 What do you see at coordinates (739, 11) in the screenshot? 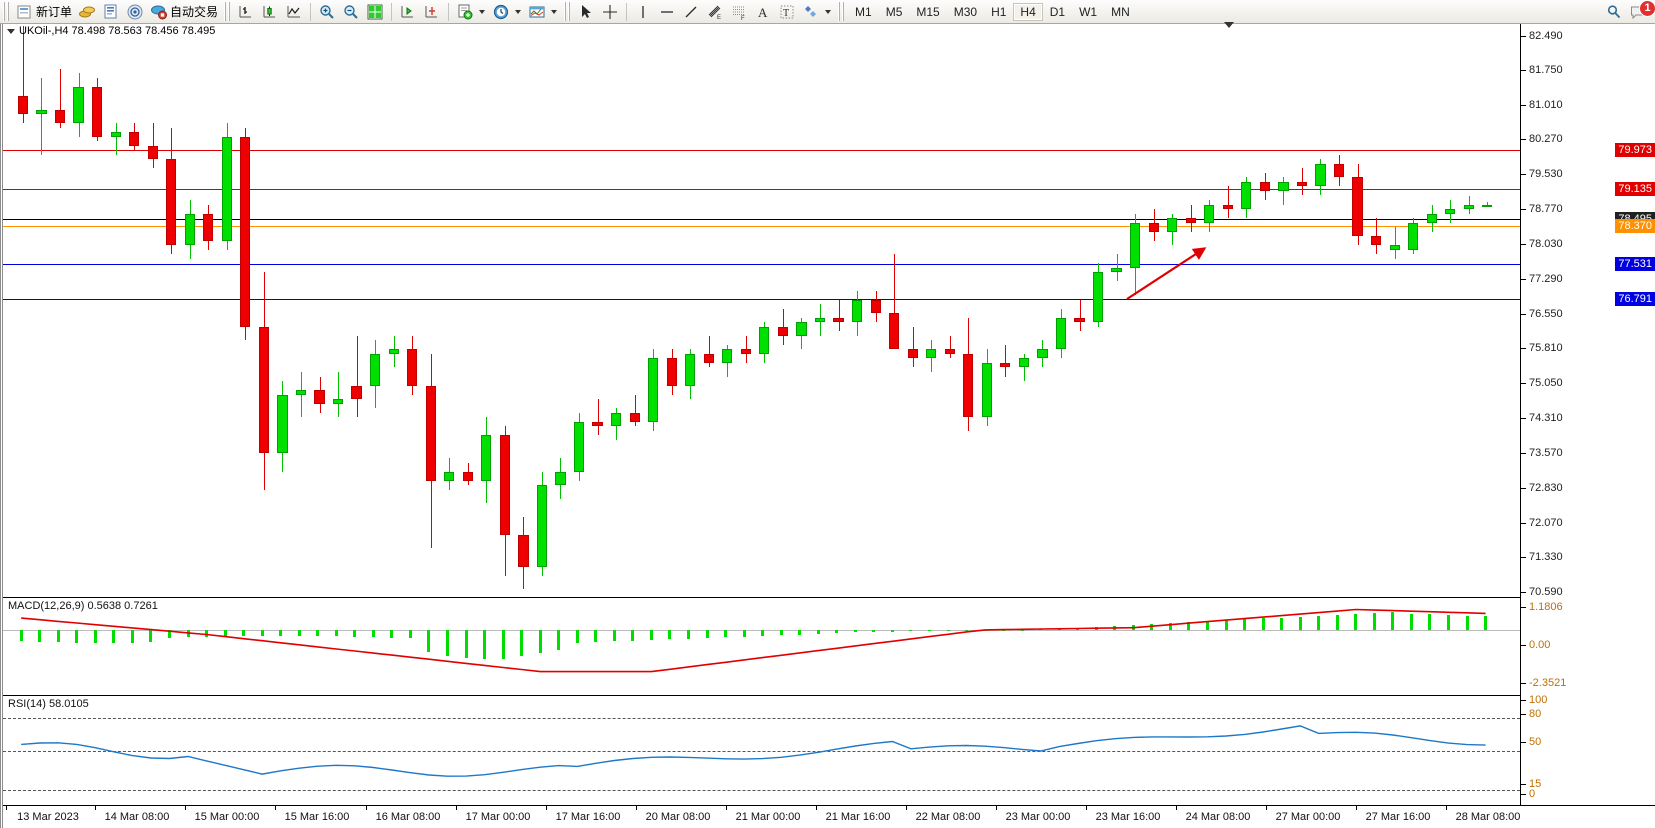
I see `fibonacci-button: F` at bounding box center [739, 11].